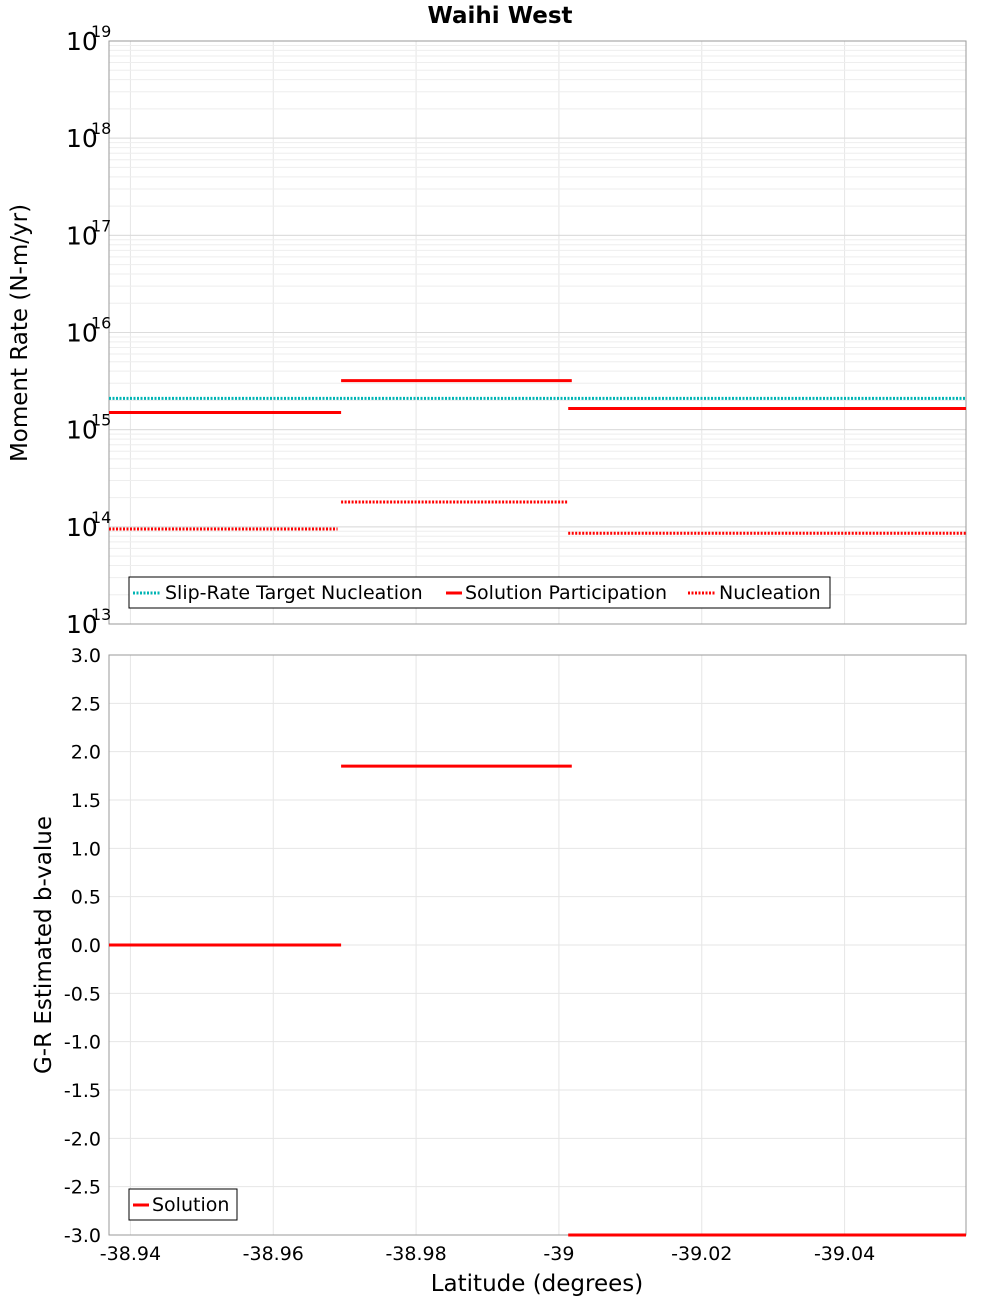 This screenshot has height=1300, width=1000. What do you see at coordinates (566, 593) in the screenshot?
I see `legend-label-solution-participation: Solution Participation` at bounding box center [566, 593].